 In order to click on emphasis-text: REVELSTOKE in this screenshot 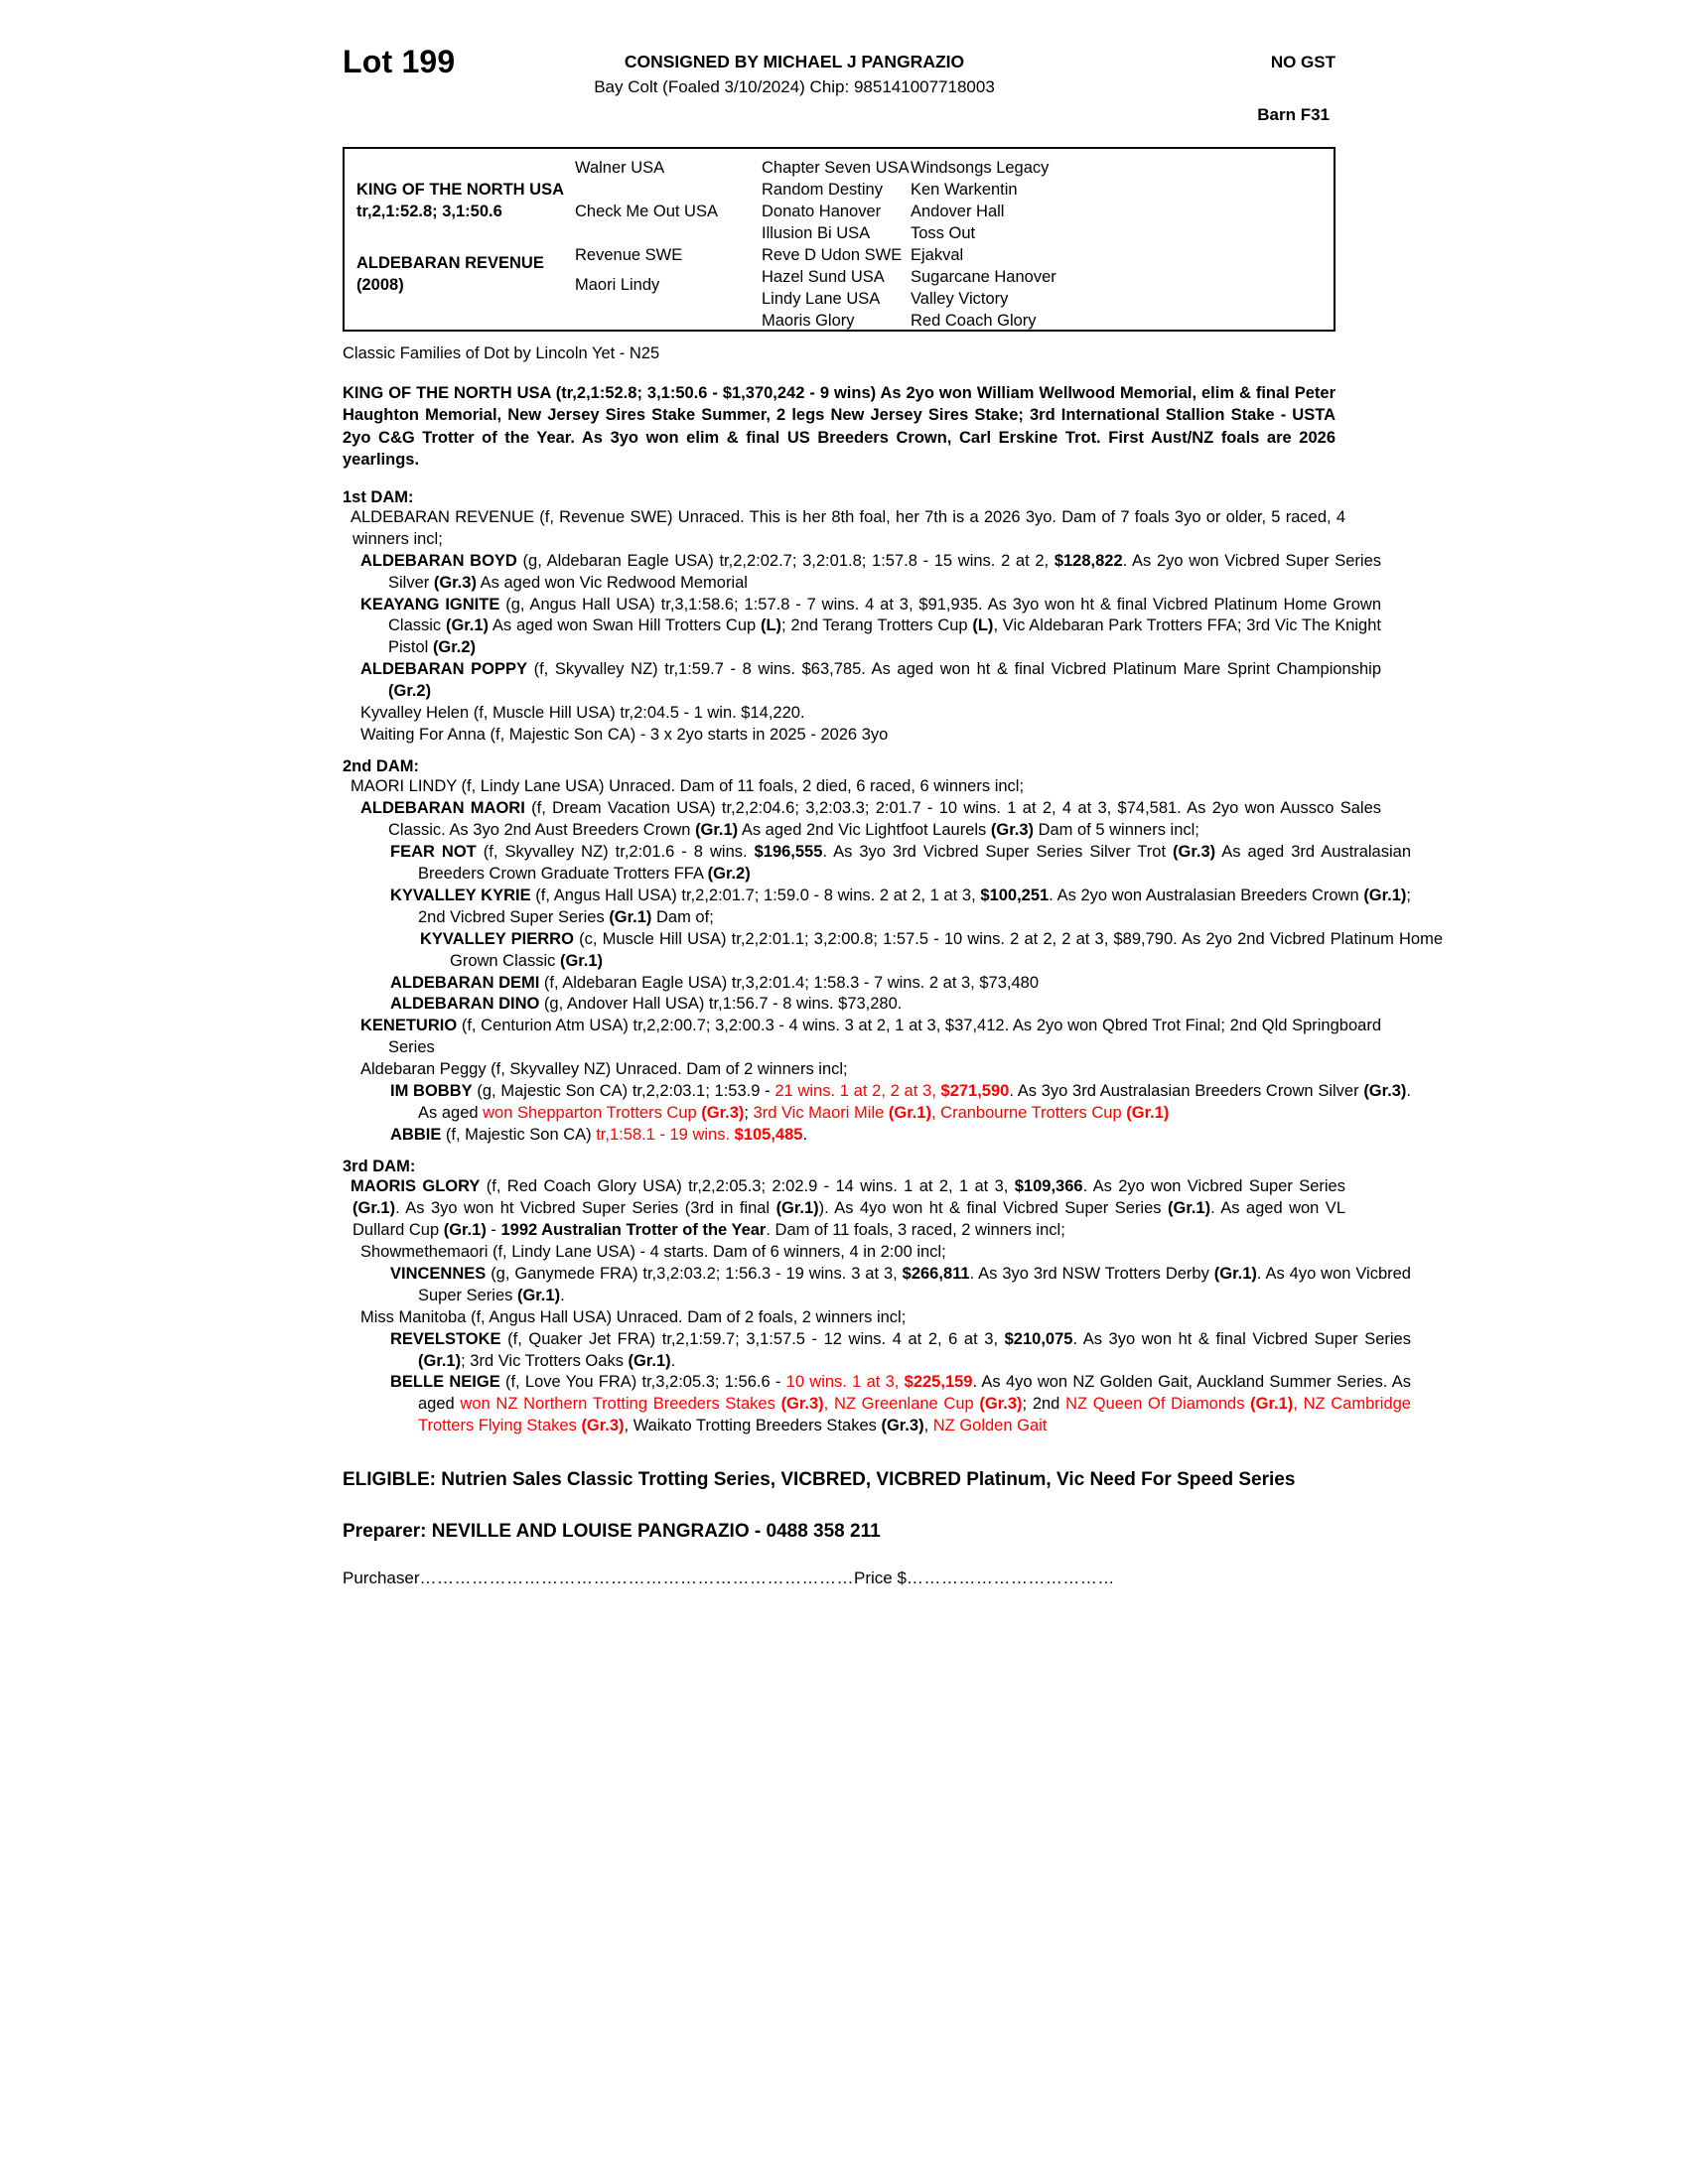, I will do `click(445, 1338)`.